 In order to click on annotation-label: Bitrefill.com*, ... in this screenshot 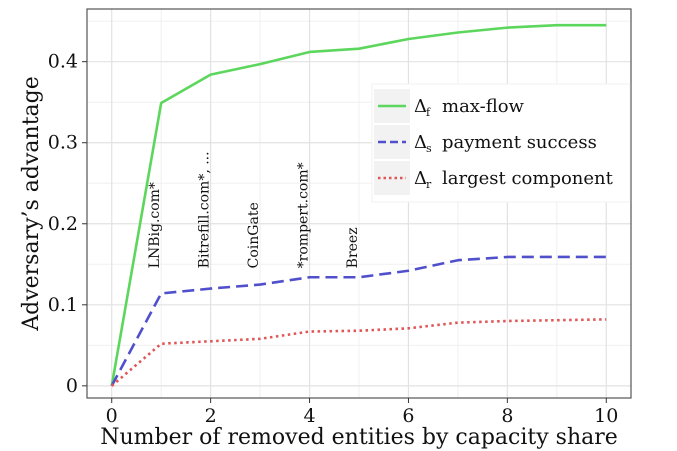, I will do `click(205, 209)`.